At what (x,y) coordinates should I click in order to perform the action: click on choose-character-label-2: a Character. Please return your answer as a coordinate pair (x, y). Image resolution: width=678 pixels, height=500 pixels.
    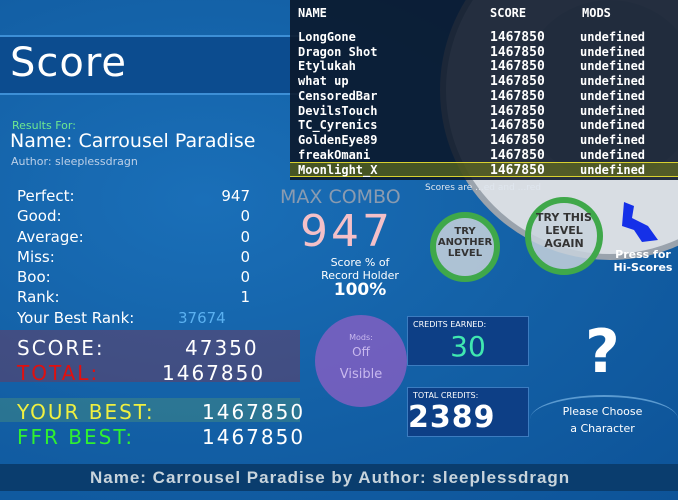
    Looking at the image, I should click on (602, 428).